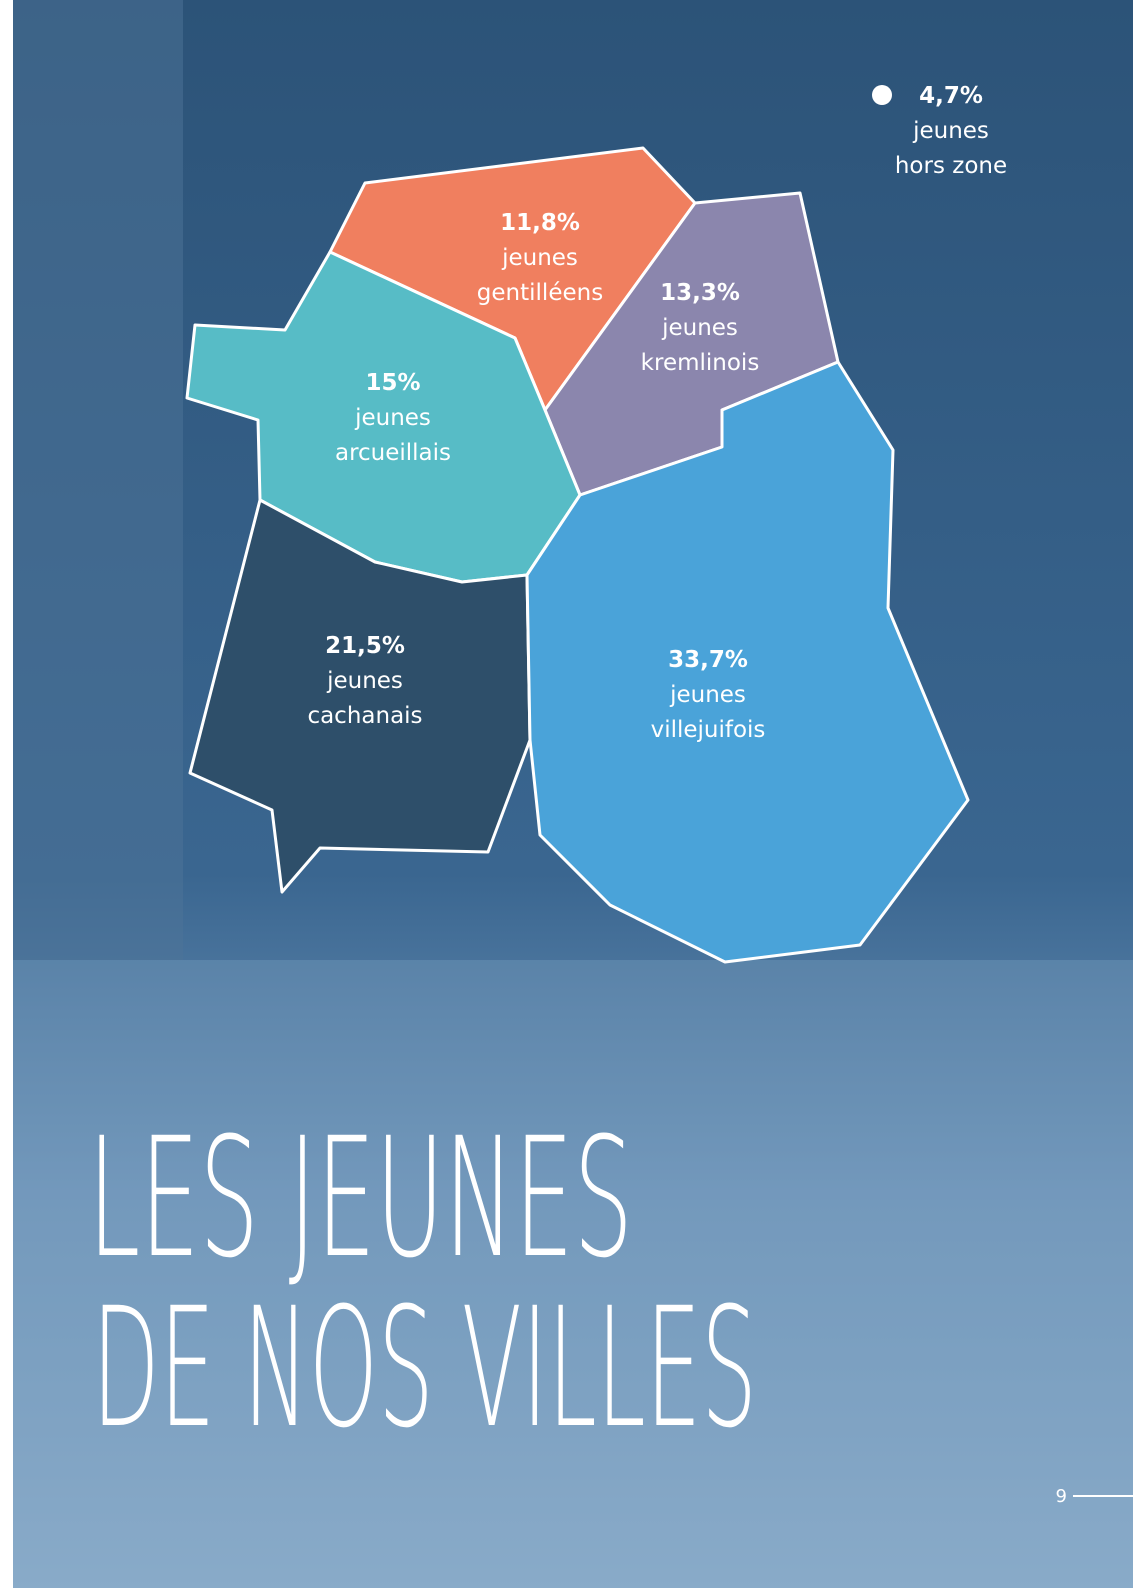 The width and height of the screenshot is (1133, 1592). What do you see at coordinates (424, 1368) in the screenshot?
I see `title-line: DE NOS VILLES` at bounding box center [424, 1368].